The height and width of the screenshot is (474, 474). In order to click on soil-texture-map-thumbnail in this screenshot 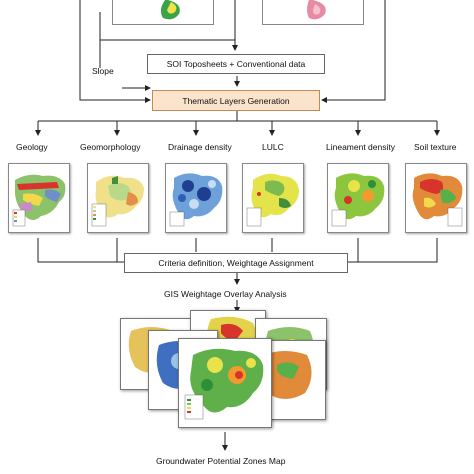, I will do `click(436, 198)`.